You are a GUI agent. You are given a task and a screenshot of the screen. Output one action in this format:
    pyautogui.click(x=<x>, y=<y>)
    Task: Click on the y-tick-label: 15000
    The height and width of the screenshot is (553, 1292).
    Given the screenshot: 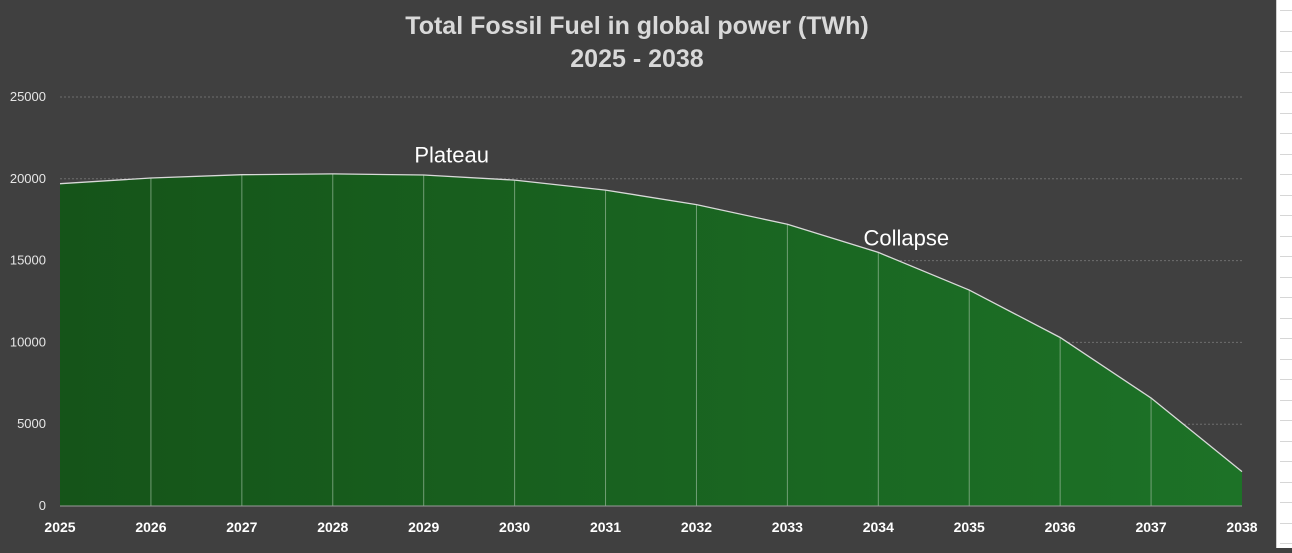 What is the action you would take?
    pyautogui.click(x=28, y=260)
    